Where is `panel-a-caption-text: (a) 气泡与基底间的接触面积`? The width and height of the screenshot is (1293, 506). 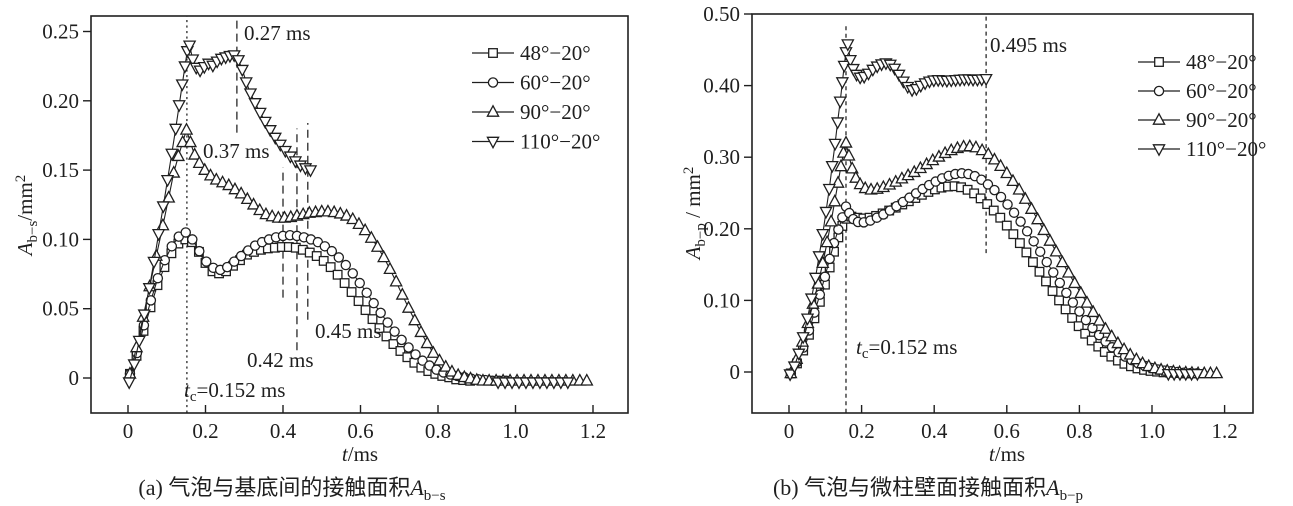
panel-a-caption-text: (a) 气泡与基底间的接触面积 is located at coordinates (274, 487).